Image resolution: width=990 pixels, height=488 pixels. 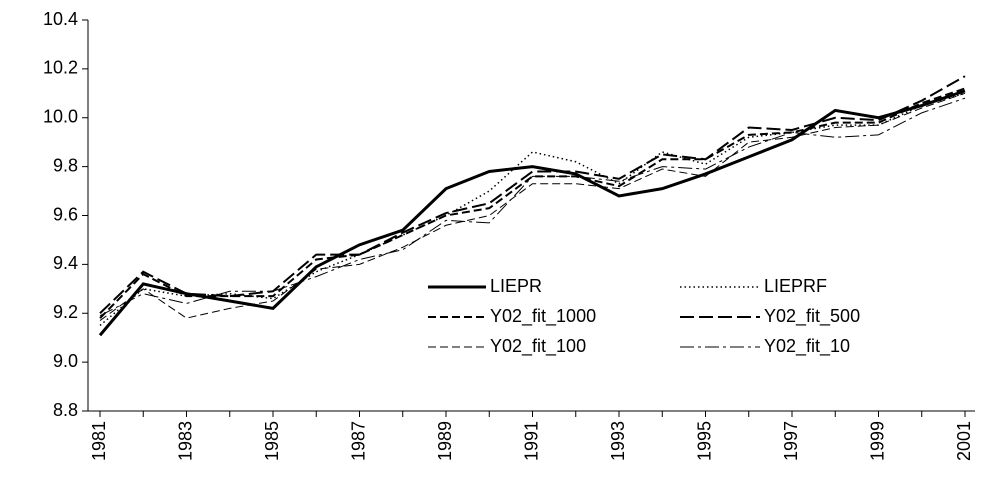 I want to click on x-tick-label: 1985, so click(x=272, y=441).